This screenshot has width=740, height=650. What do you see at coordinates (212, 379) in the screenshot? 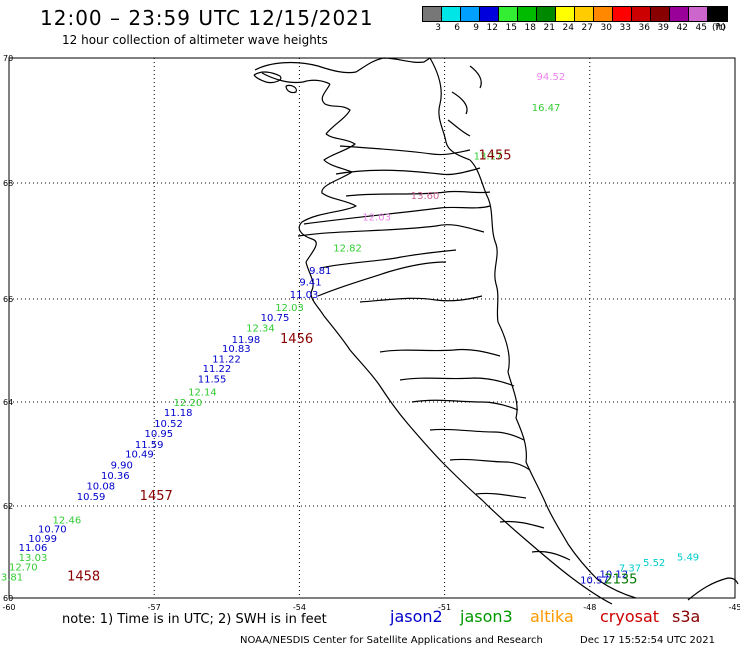
I see `wave-height-reading: 11.55` at bounding box center [212, 379].